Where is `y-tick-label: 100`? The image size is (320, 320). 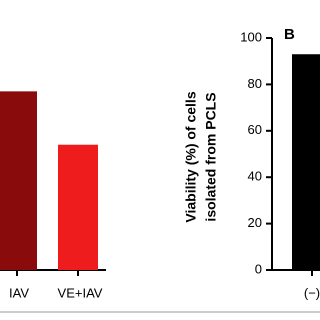
y-tick-label: 100 is located at coordinates (251, 36).